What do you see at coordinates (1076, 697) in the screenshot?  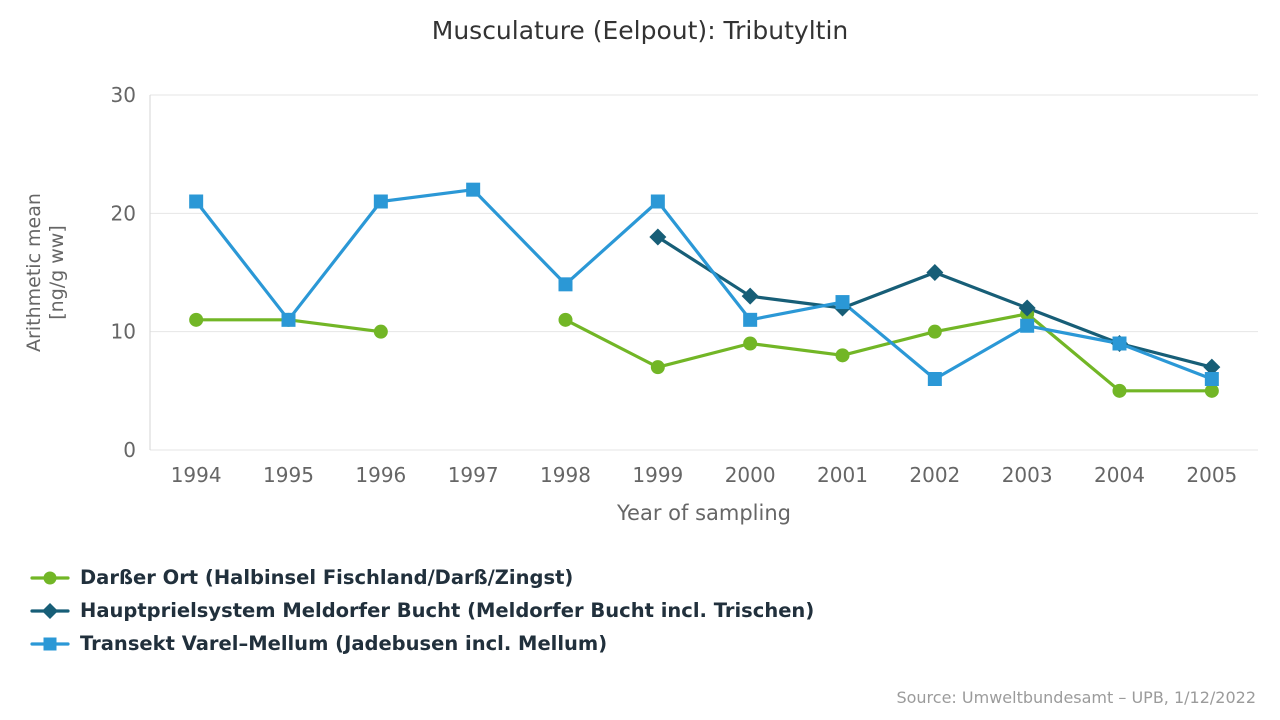 I see `source-text: Source: Umweltbundesamt – UPB, 1/12/2022` at bounding box center [1076, 697].